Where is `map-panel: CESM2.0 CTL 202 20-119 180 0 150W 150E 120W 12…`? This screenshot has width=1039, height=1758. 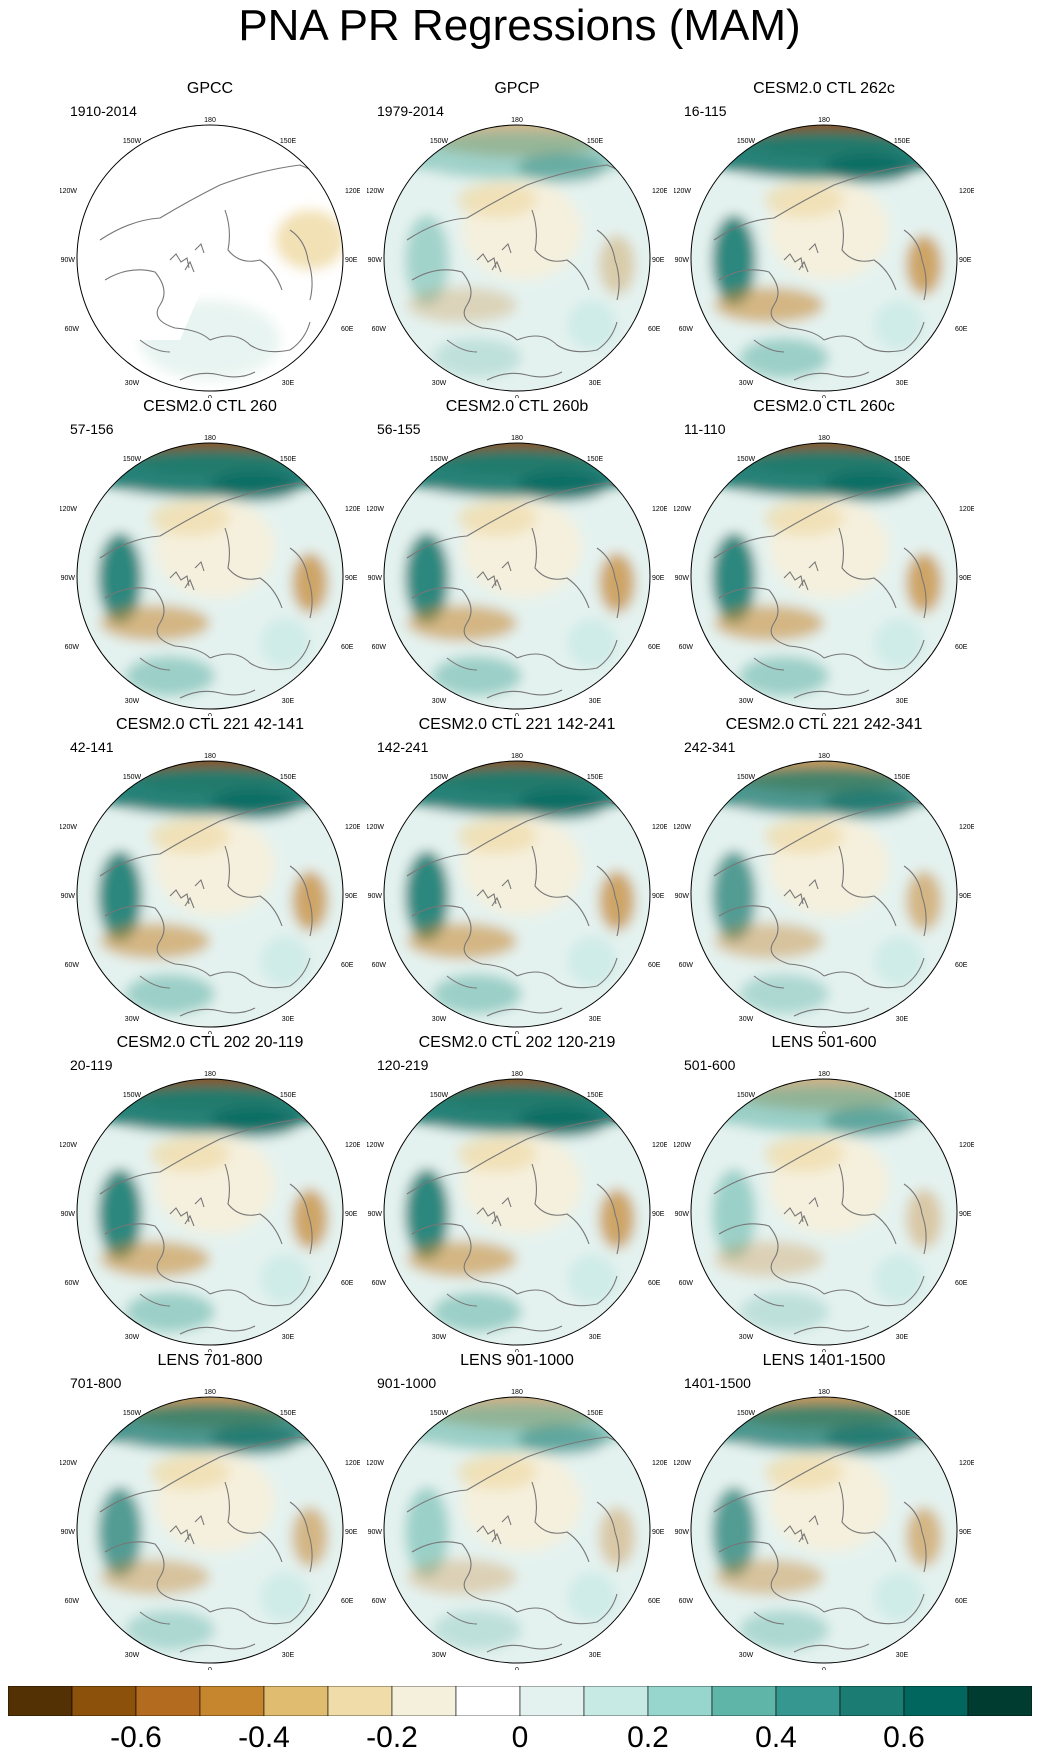 map-panel: CESM2.0 CTL 202 20-119 180 0 150W 150E 120W 12… is located at coordinates (210, 1193).